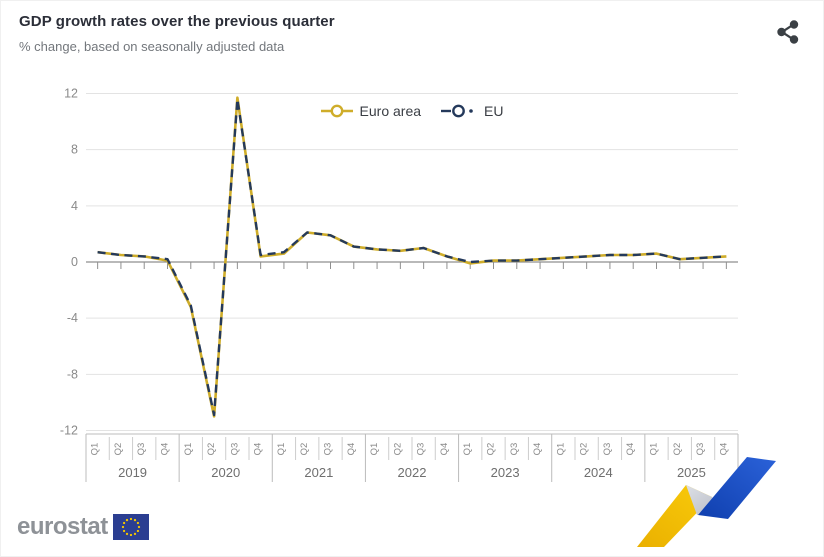 This screenshot has height=557, width=824. I want to click on legend-label-eu: EU, so click(494, 111).